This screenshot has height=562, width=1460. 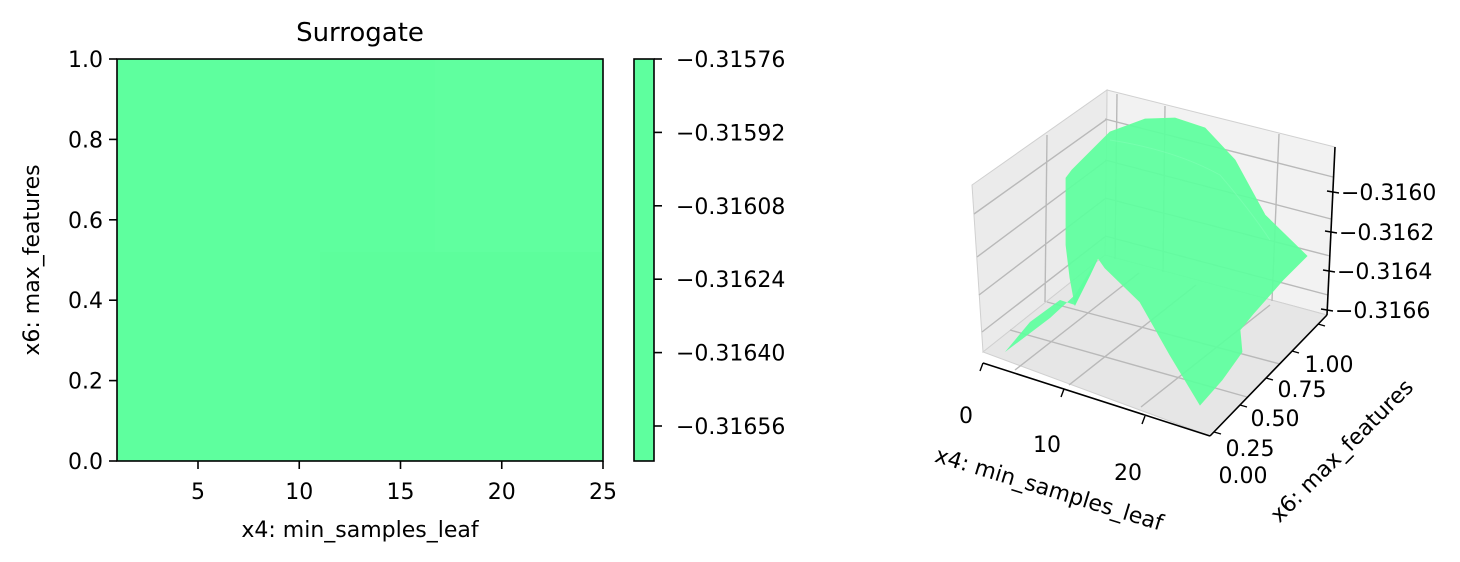 I want to click on heatmap-y-tick-label: 0.4, so click(x=85, y=301).